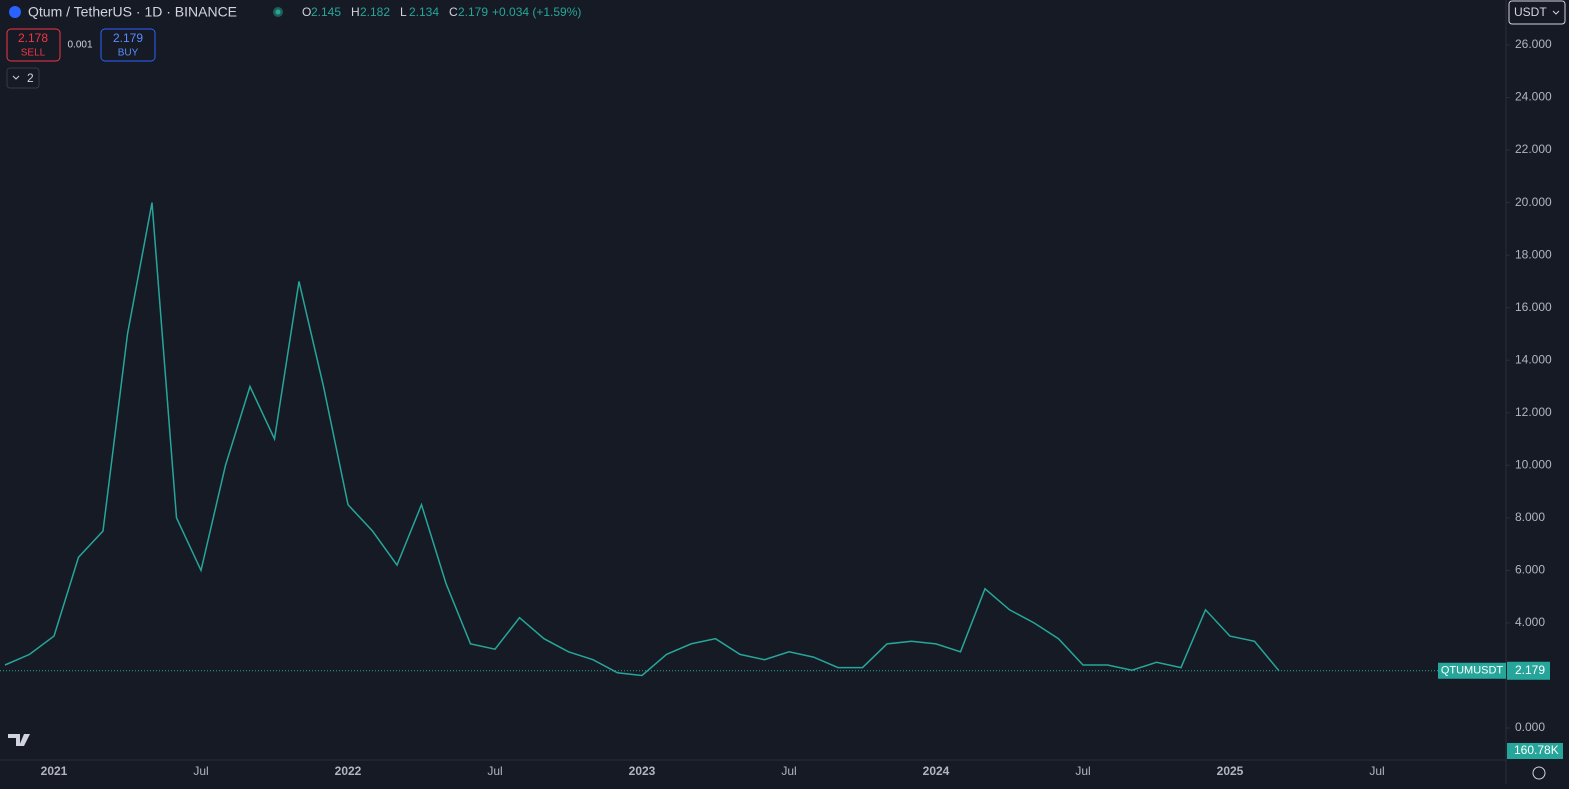 The image size is (1569, 789). Describe the element at coordinates (306, 12) in the screenshot. I see `ohlc-letter: O` at that location.